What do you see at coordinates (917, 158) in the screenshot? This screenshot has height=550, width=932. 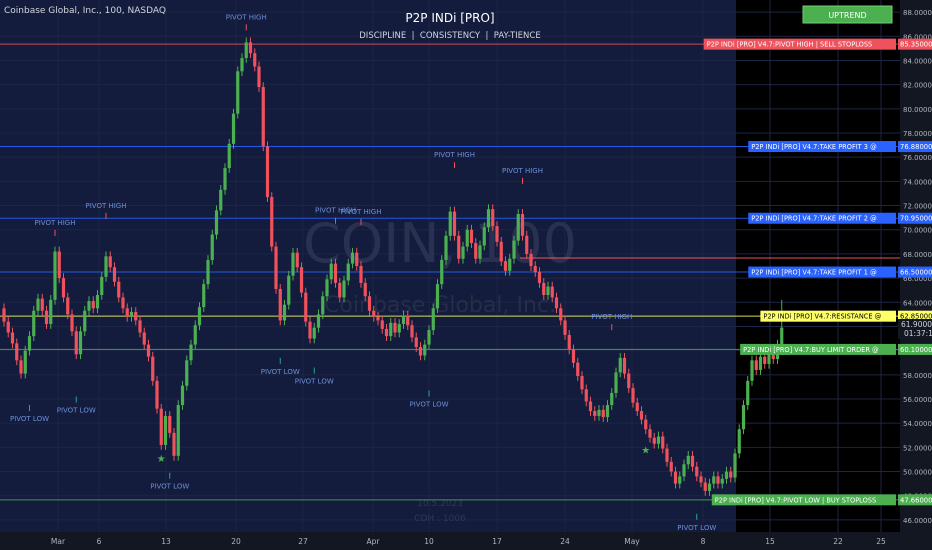 I see `price-tick: 76.00000` at bounding box center [917, 158].